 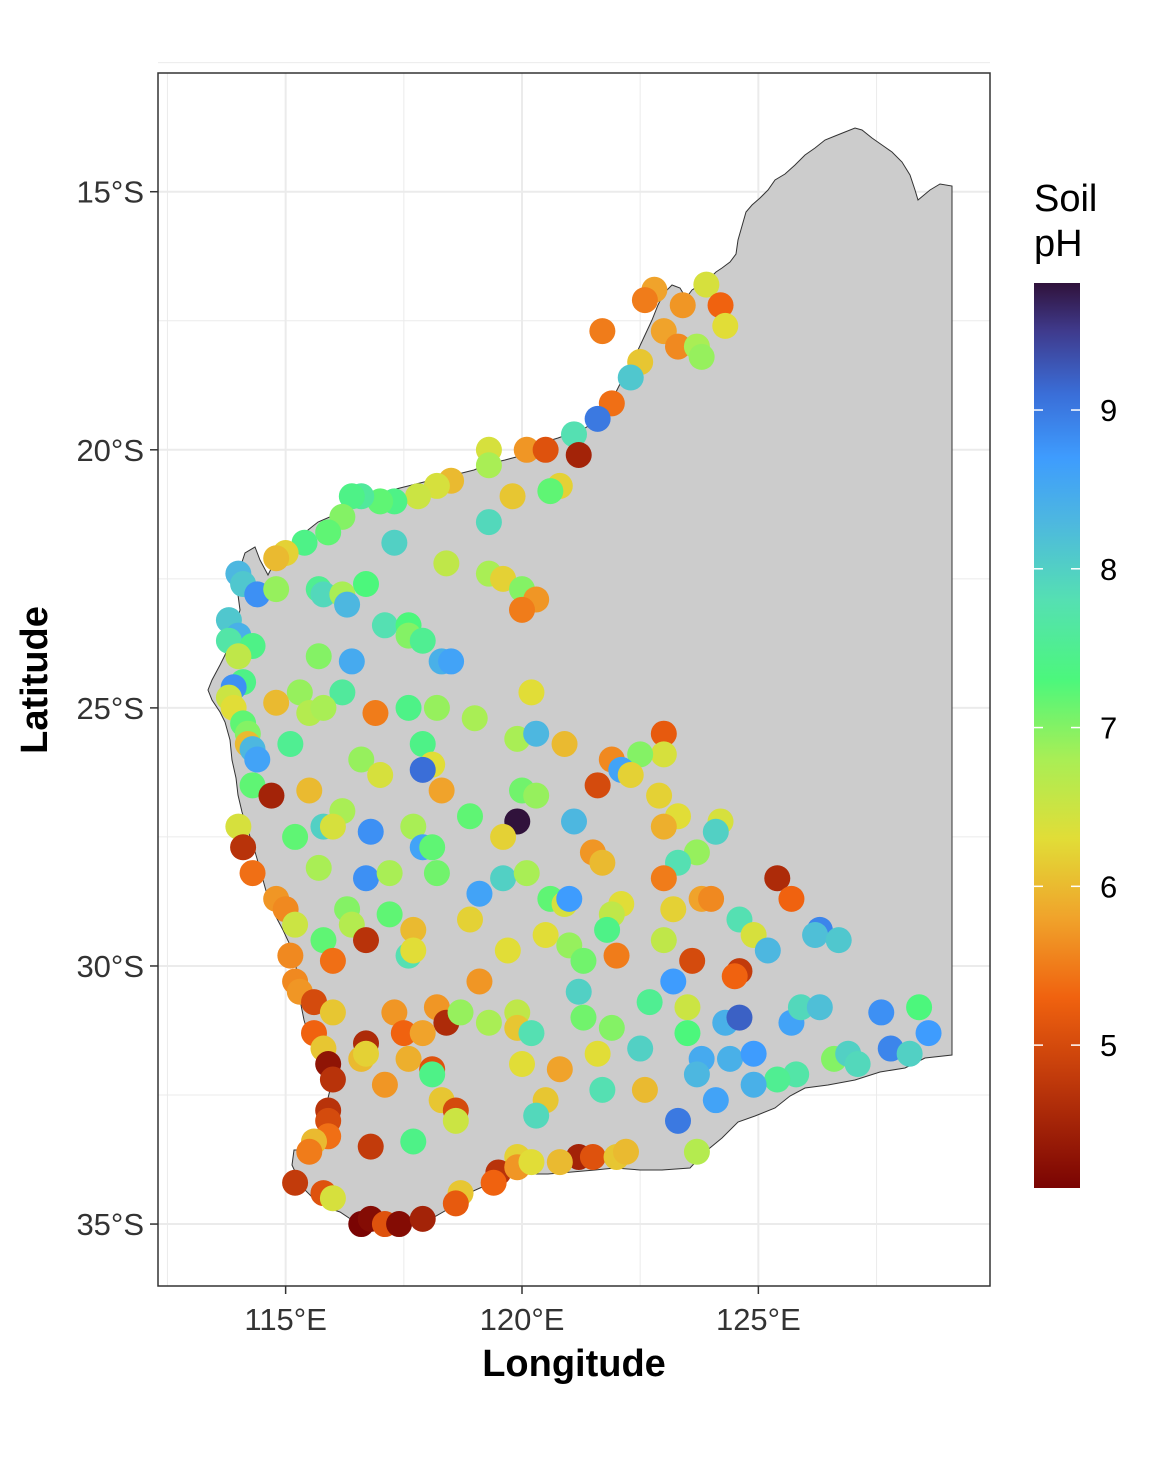 What do you see at coordinates (110, 192) in the screenshot?
I see `y-tick-label: 15°S` at bounding box center [110, 192].